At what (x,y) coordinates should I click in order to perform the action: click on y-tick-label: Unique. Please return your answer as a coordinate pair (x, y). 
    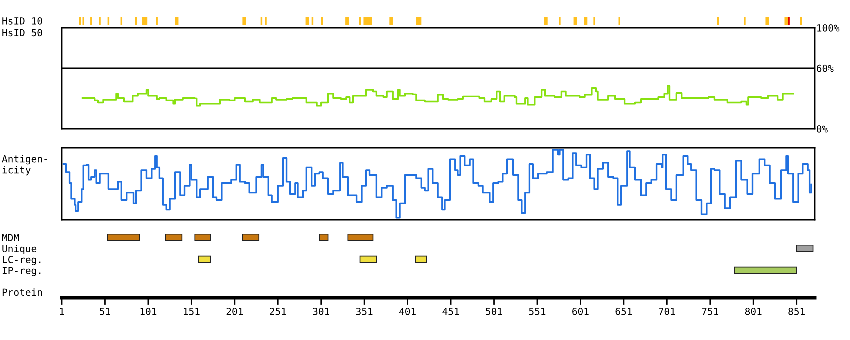
    Looking at the image, I should click on (19, 249).